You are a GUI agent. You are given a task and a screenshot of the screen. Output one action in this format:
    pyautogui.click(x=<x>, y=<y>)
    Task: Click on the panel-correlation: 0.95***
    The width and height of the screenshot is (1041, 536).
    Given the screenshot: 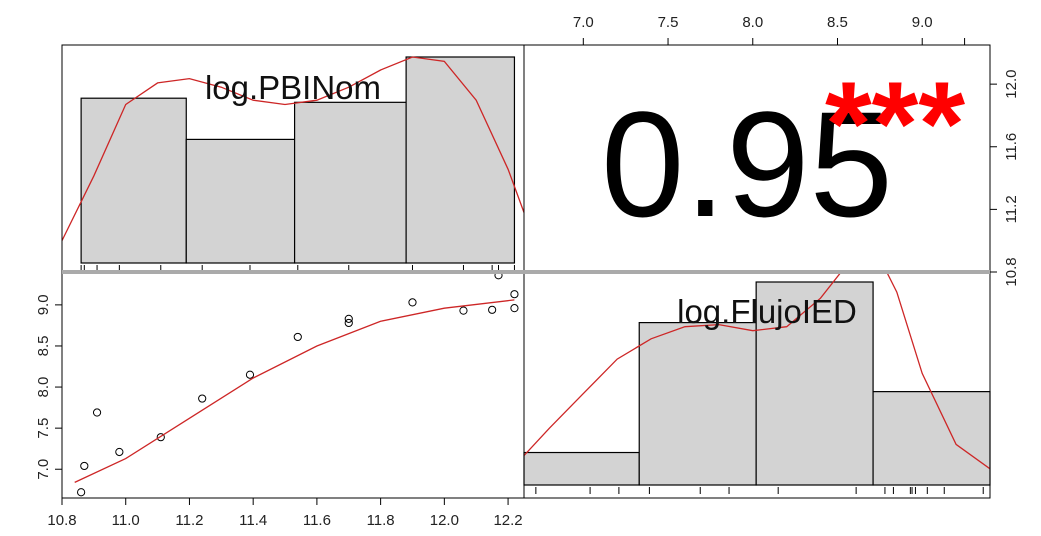 What is the action you would take?
    pyautogui.click(x=783, y=152)
    